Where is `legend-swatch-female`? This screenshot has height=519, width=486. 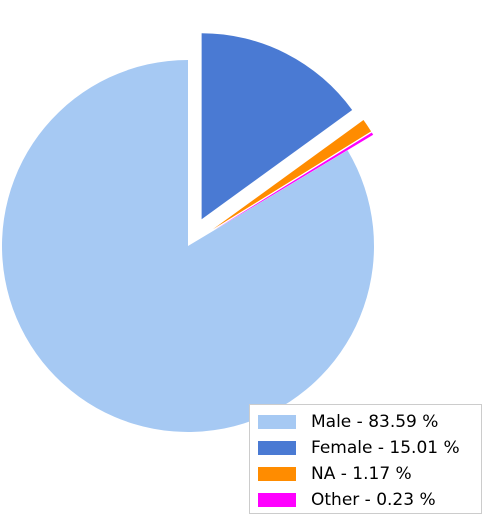 legend-swatch-female is located at coordinates (277, 448).